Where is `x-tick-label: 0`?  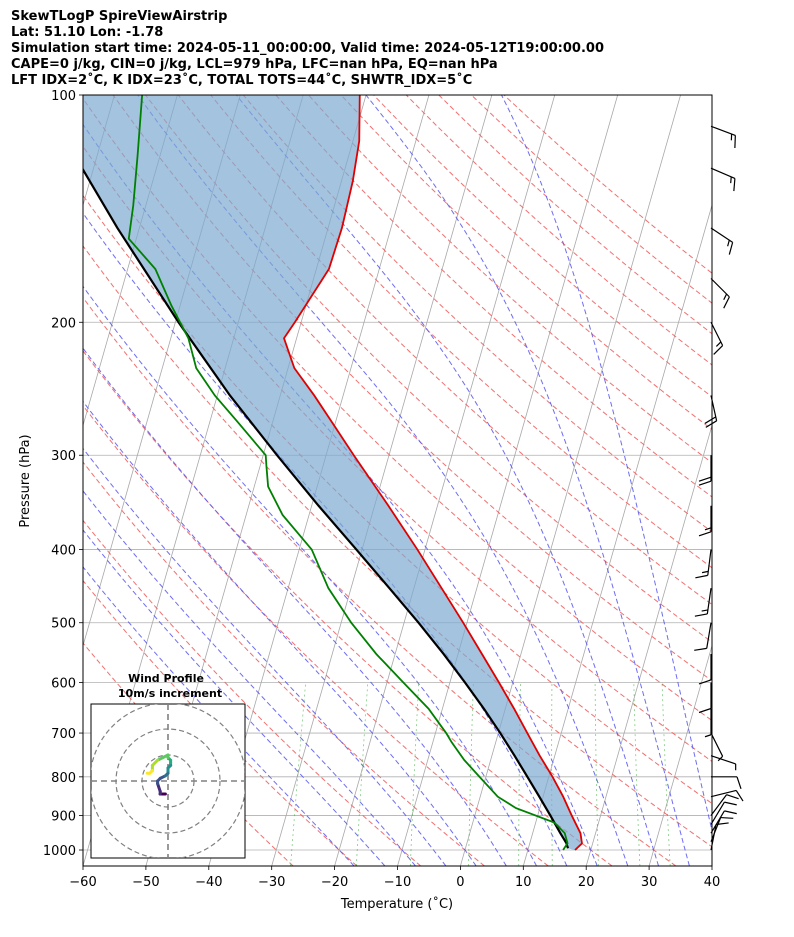 x-tick-label: 0 is located at coordinates (460, 882).